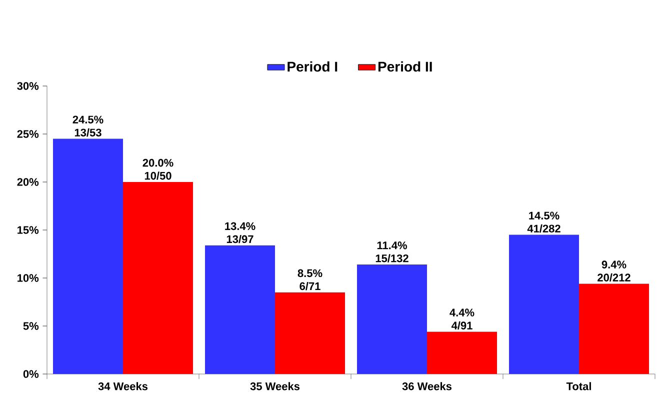 This screenshot has width=663, height=405. Describe the element at coordinates (462, 319) in the screenshot. I see `data-label: 4.4% 4/91` at that location.